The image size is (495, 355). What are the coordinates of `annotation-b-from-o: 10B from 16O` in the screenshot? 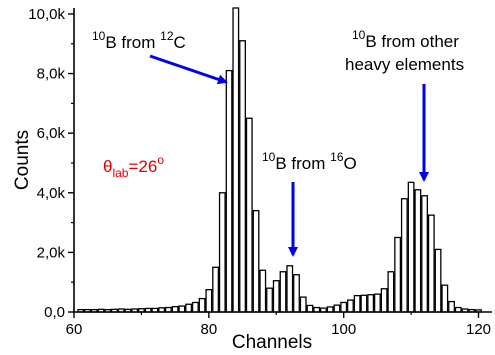 It's located at (309, 161).